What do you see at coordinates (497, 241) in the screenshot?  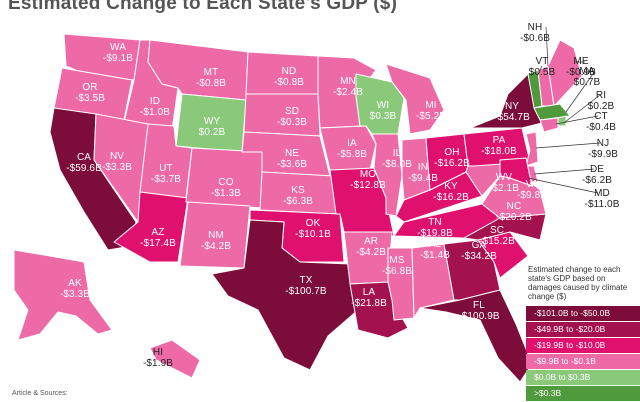 I see `state-value: -$15.2B` at bounding box center [497, 241].